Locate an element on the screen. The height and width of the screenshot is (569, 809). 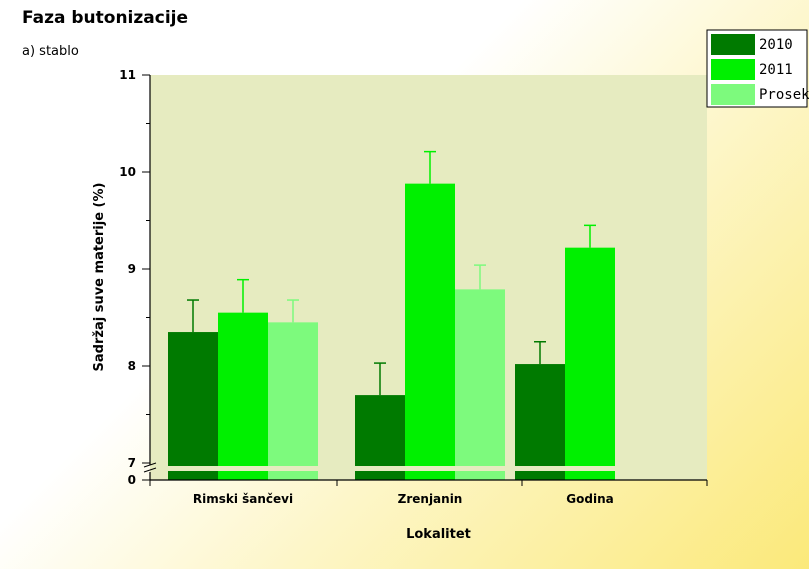
legend-label: 2011 is located at coordinates (776, 70).